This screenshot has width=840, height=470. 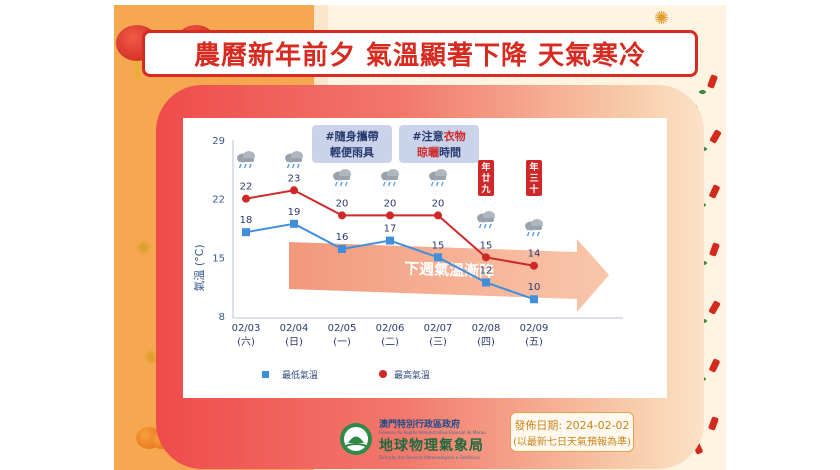 What do you see at coordinates (300, 375) in the screenshot?
I see `legend-low-label: 最低氣溫` at bounding box center [300, 375].